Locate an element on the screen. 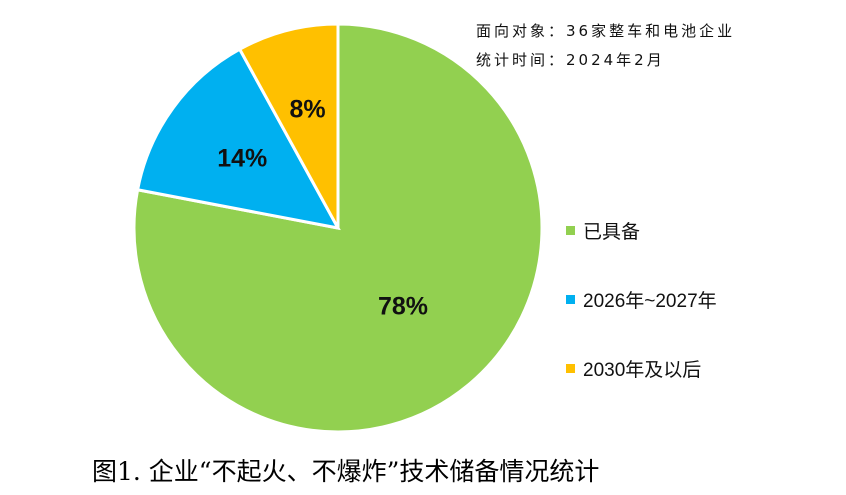 This screenshot has height=495, width=846. pie-labels: 78% 14% 8% is located at coordinates (322, 207).